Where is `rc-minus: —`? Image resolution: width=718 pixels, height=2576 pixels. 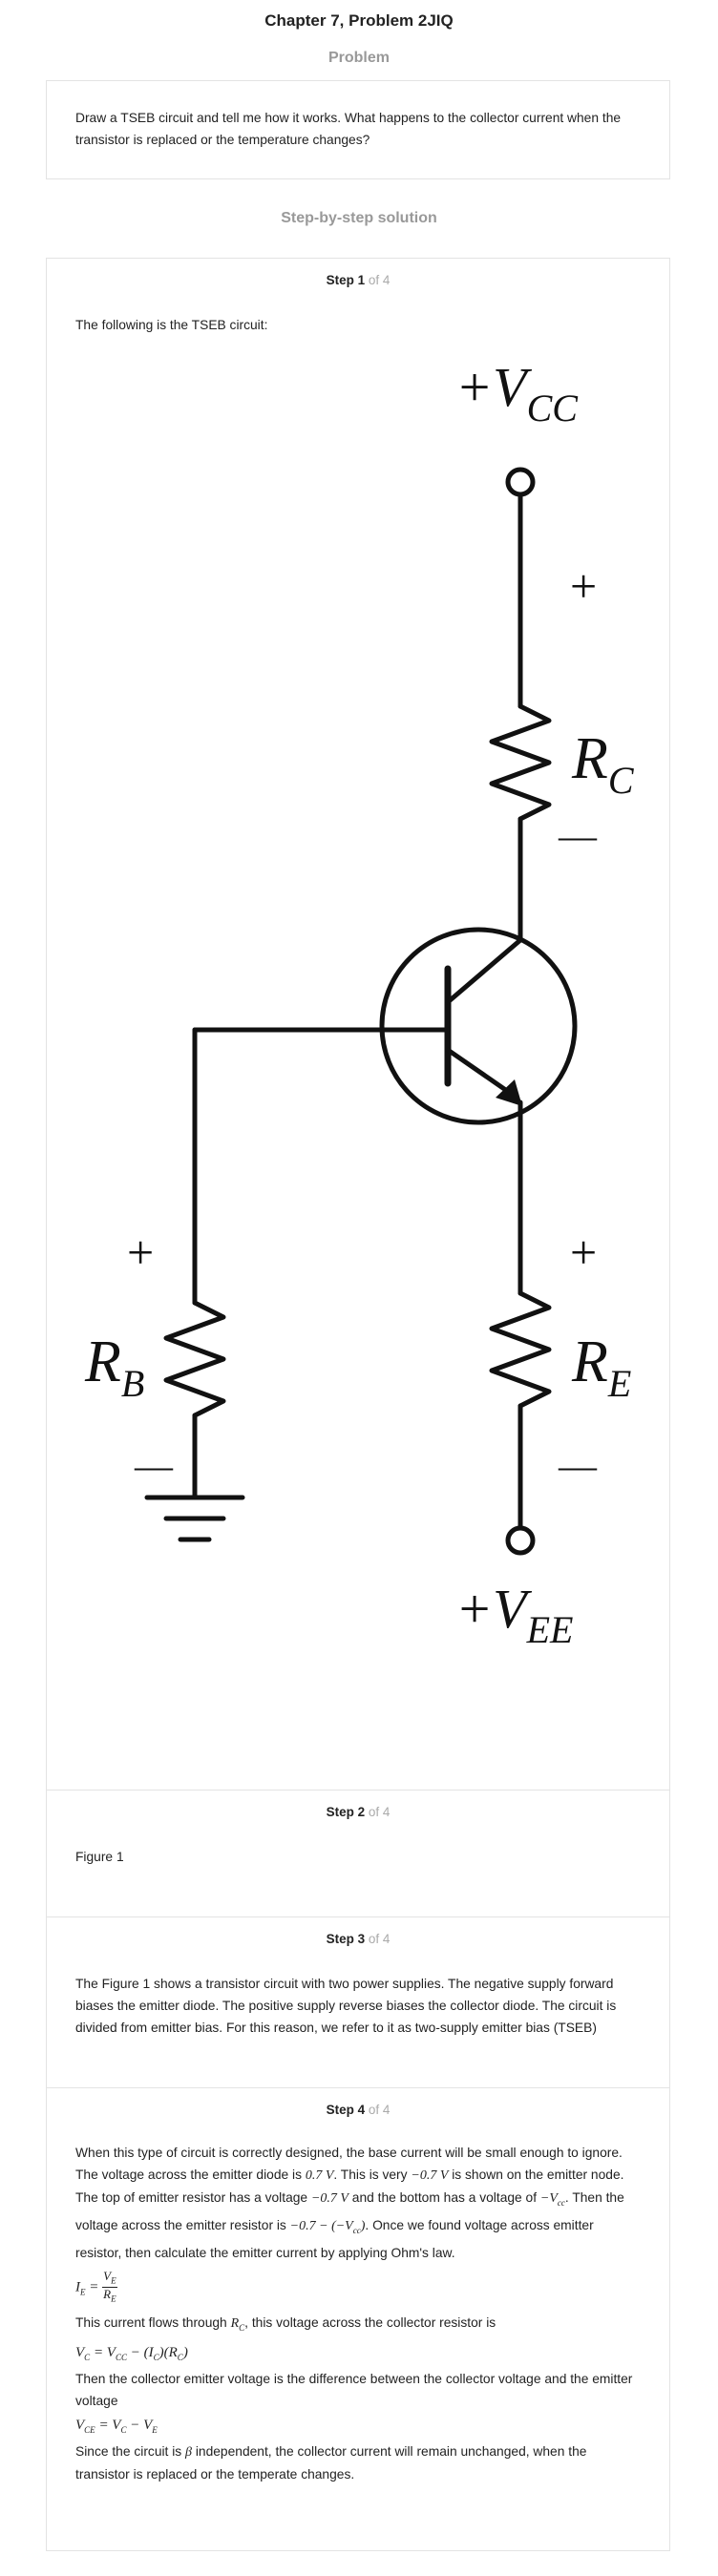
rc-minus: — is located at coordinates (578, 835).